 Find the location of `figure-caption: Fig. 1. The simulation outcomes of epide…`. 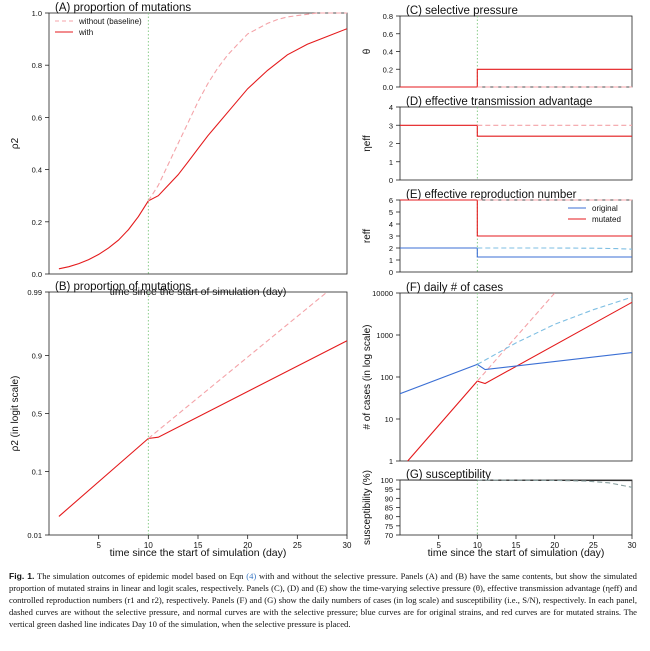

figure-caption: Fig. 1. The simulation outcomes of epide… is located at coordinates (323, 600).